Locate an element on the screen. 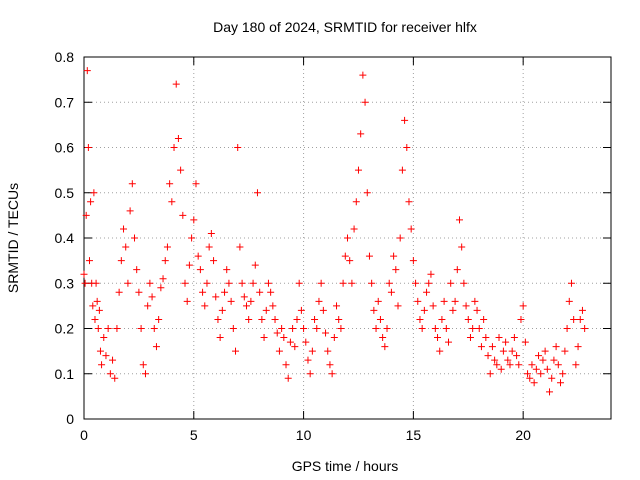 The height and width of the screenshot is (480, 640). y-axis-label: SRMTID / TECUs is located at coordinates (13, 238).